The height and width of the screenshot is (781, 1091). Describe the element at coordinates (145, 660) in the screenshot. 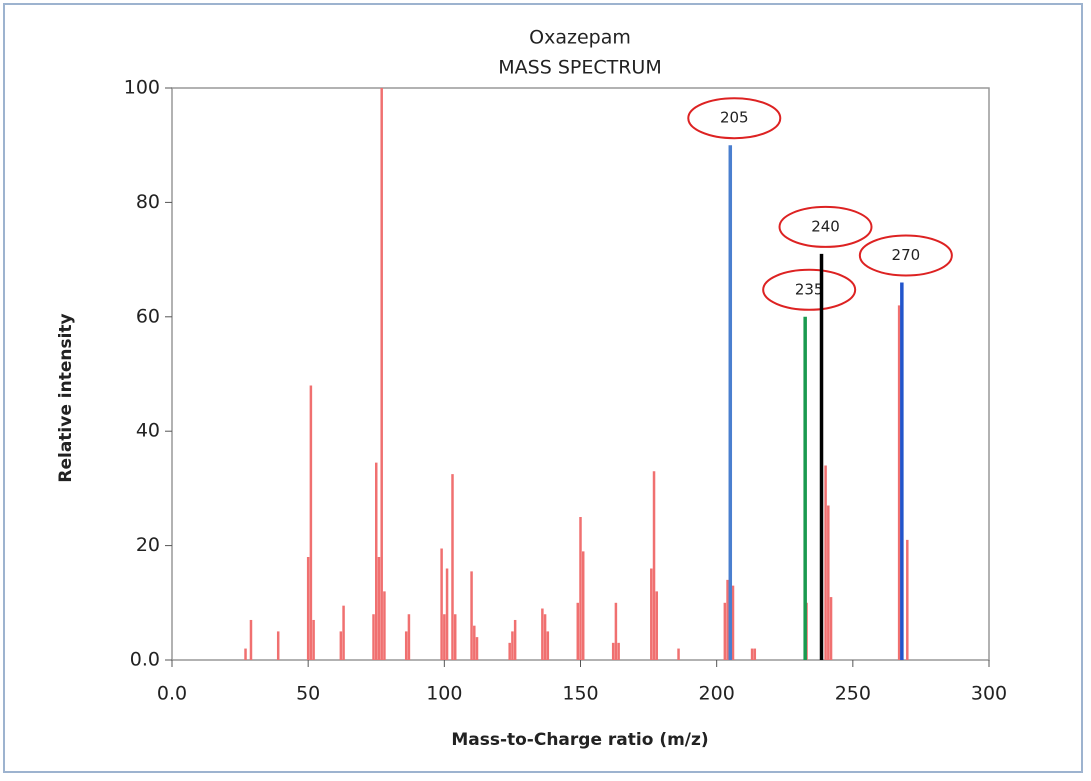

I see `y-tick-label: 0.0` at that location.